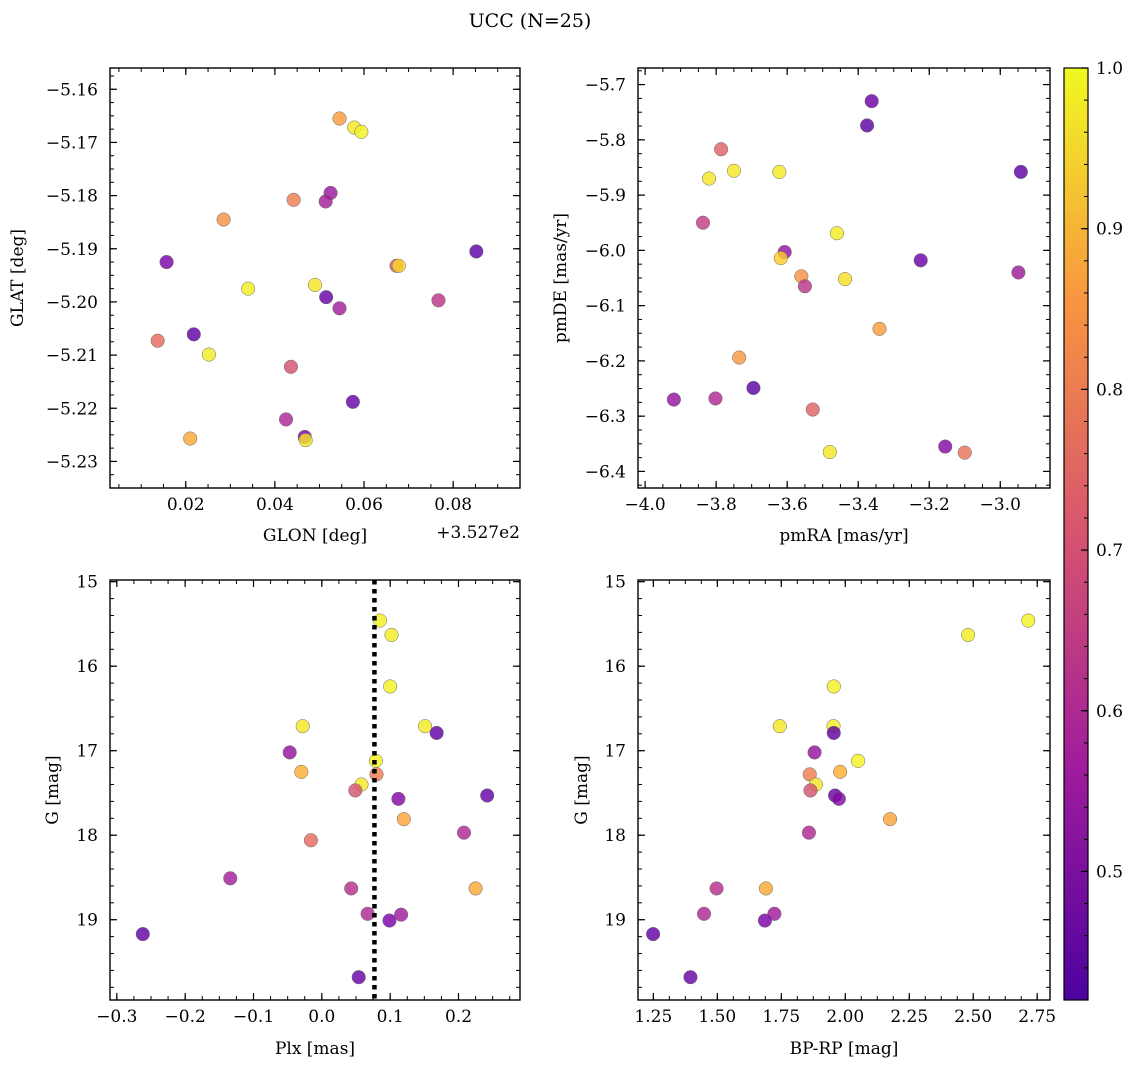  Describe the element at coordinates (315, 1049) in the screenshot. I see `xlabel-plx: Plx [mas]` at that location.